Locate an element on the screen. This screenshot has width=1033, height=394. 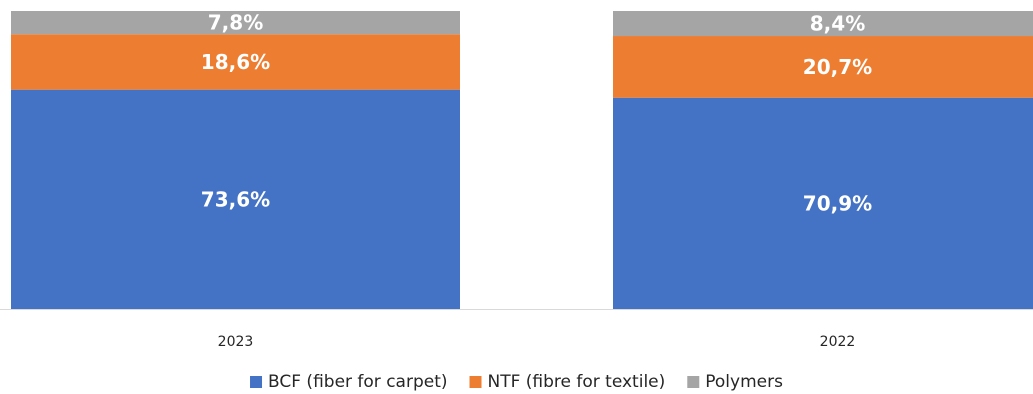
legend-item-3: Polymers is located at coordinates (735, 382).